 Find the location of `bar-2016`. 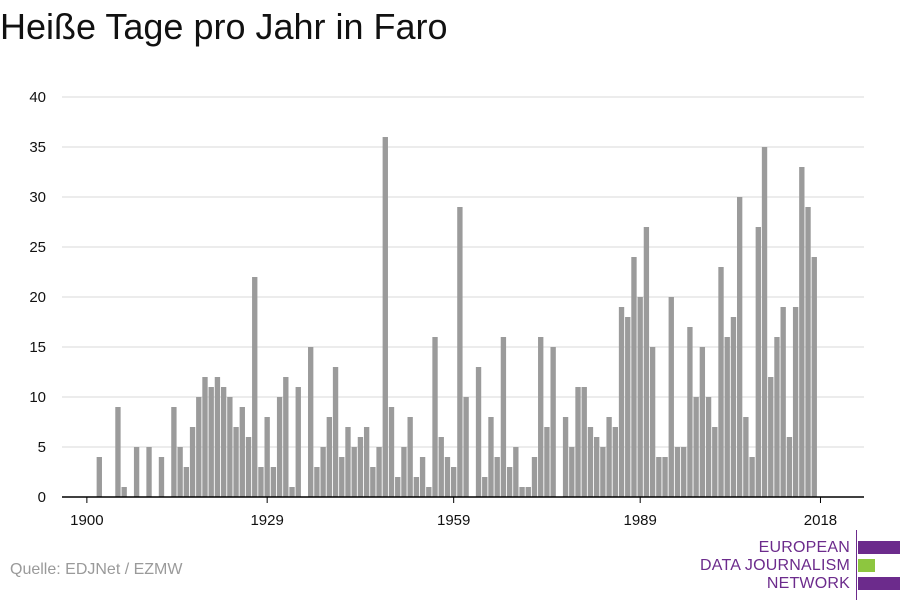

bar-2016 is located at coordinates (808, 352).